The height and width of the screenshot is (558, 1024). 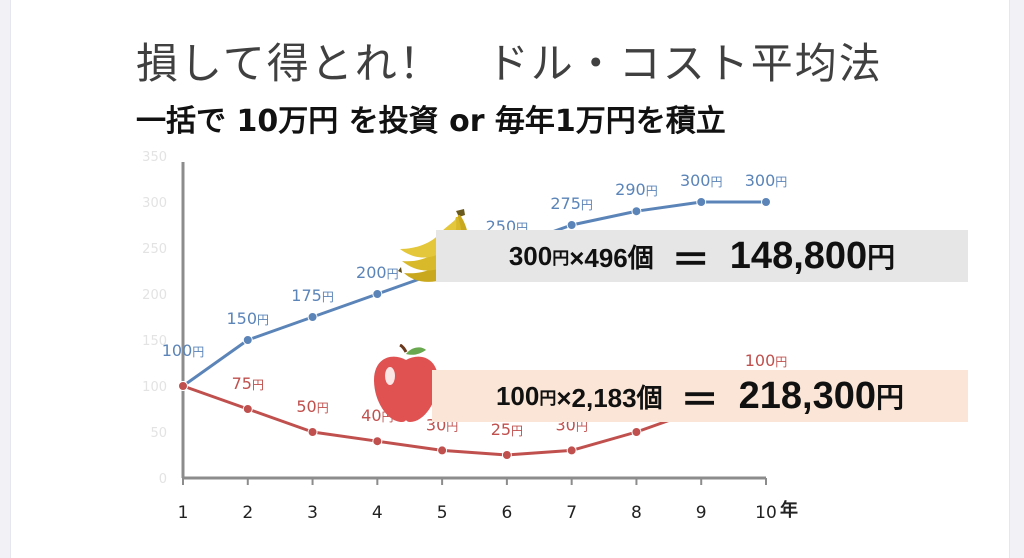 I want to click on y-tick-label-4: 200, so click(x=154, y=295).